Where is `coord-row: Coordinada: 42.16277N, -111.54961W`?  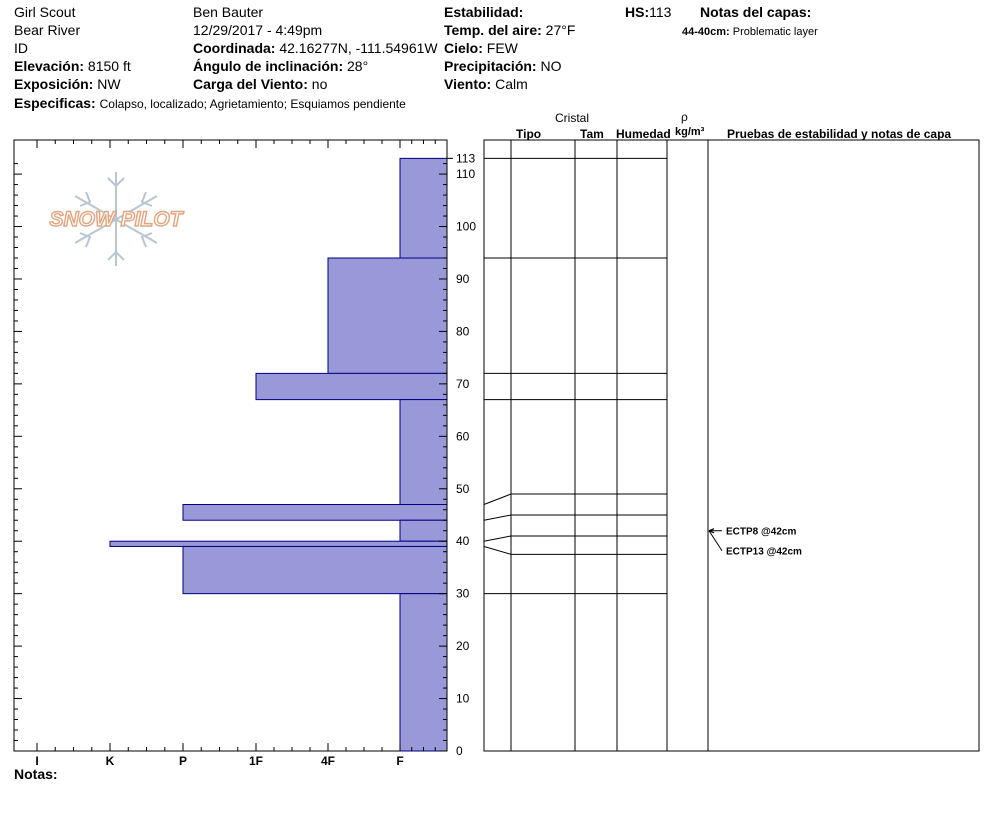
coord-row: Coordinada: 42.16277N, -111.54961W is located at coordinates (315, 48).